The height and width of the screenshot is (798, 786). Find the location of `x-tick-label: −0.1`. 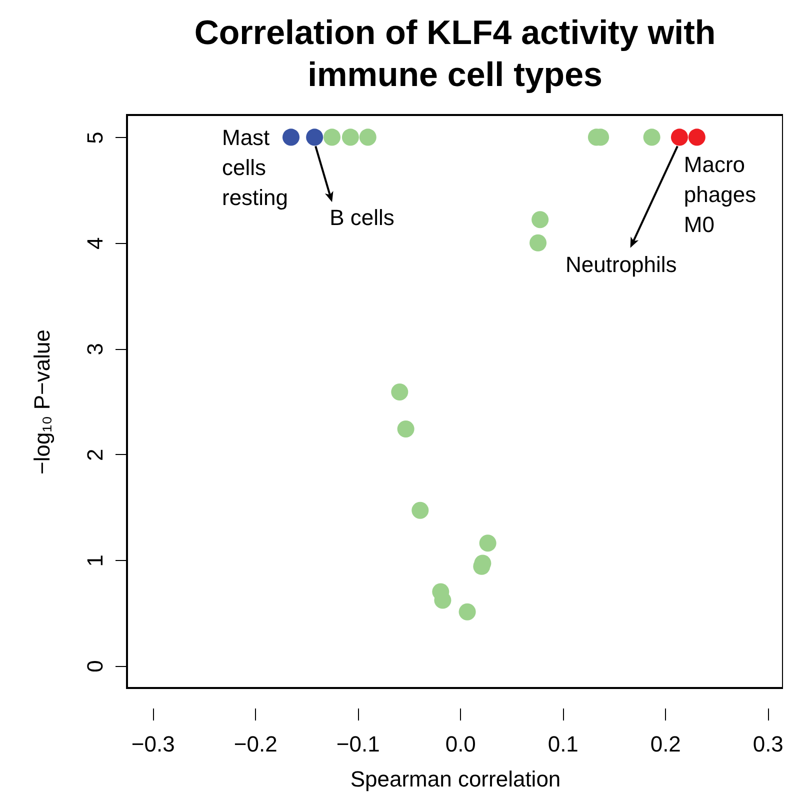

x-tick-label: −0.1 is located at coordinates (358, 744).